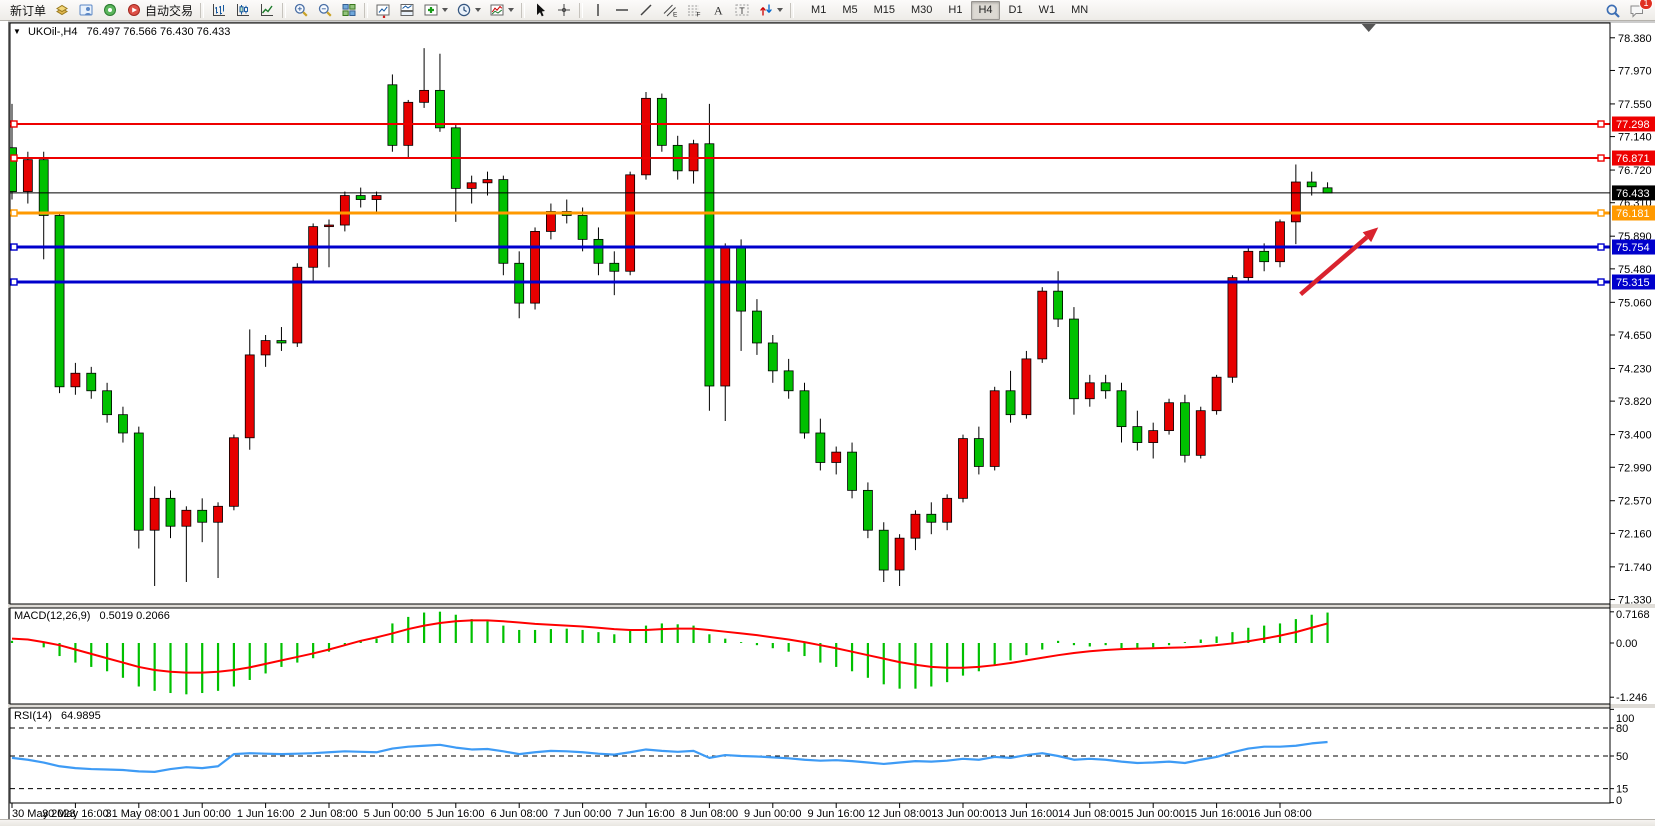  I want to click on profiles-icon, so click(86, 10).